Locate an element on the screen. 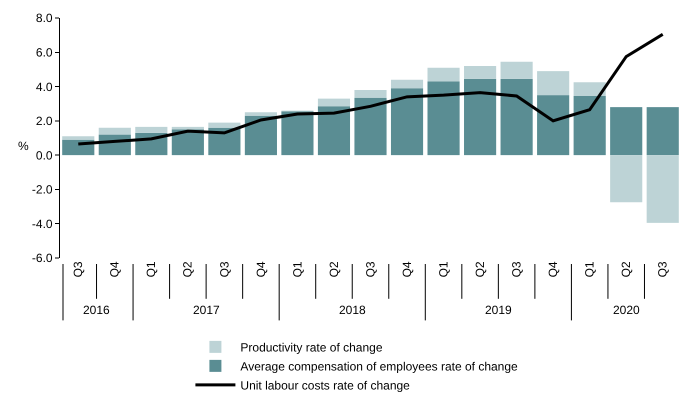 The width and height of the screenshot is (683, 401). text: 2019 is located at coordinates (498, 310).